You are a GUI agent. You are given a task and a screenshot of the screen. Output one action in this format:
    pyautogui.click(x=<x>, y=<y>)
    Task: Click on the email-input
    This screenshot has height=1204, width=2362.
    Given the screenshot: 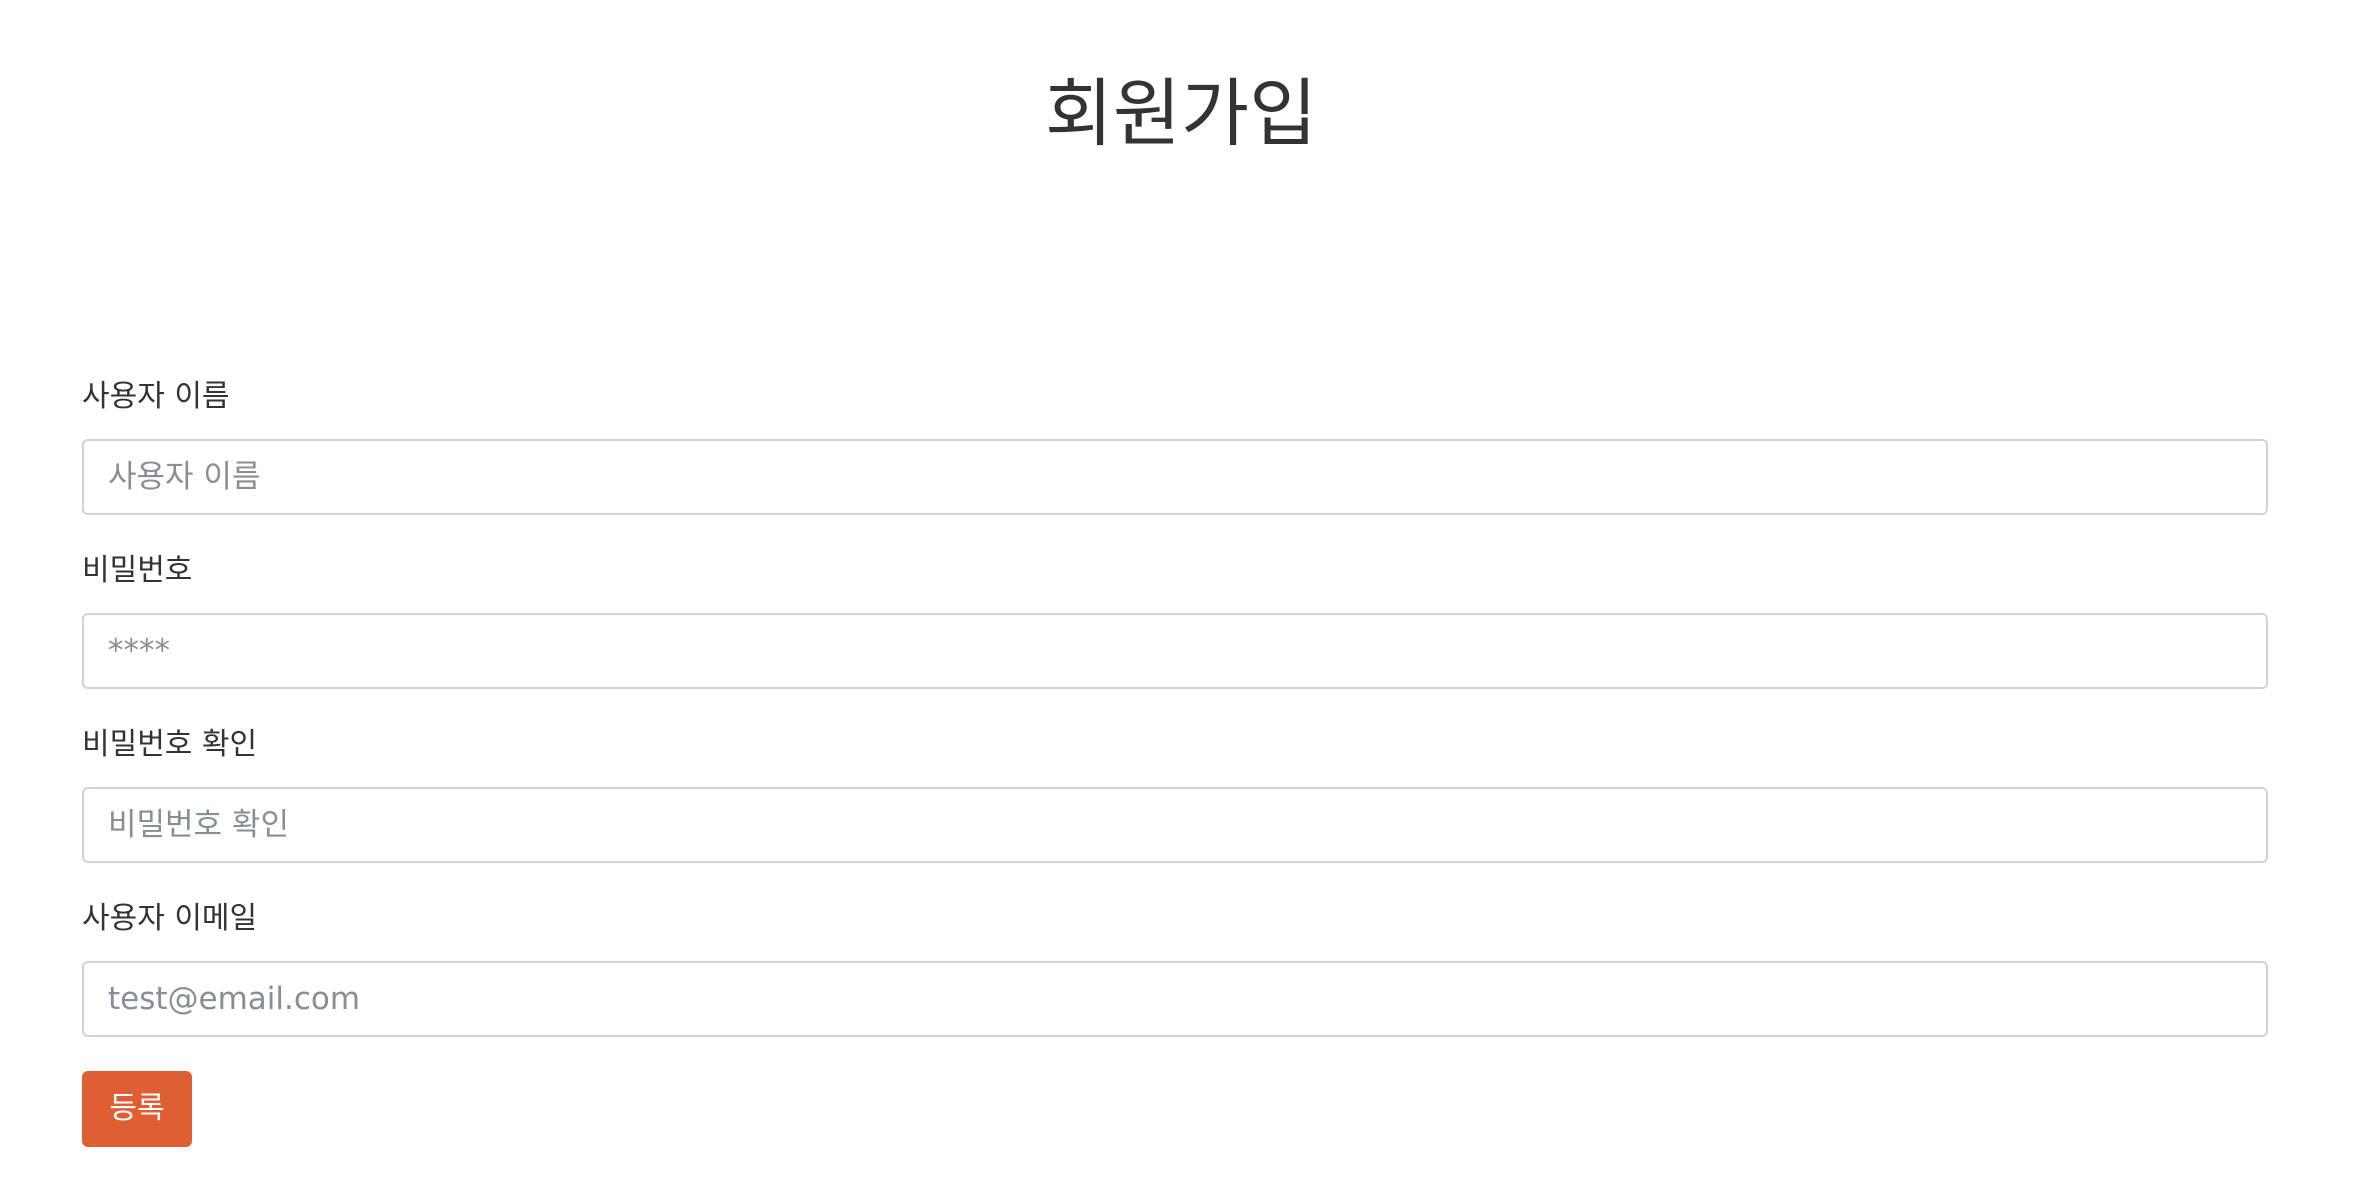 What is the action you would take?
    pyautogui.click(x=1175, y=999)
    